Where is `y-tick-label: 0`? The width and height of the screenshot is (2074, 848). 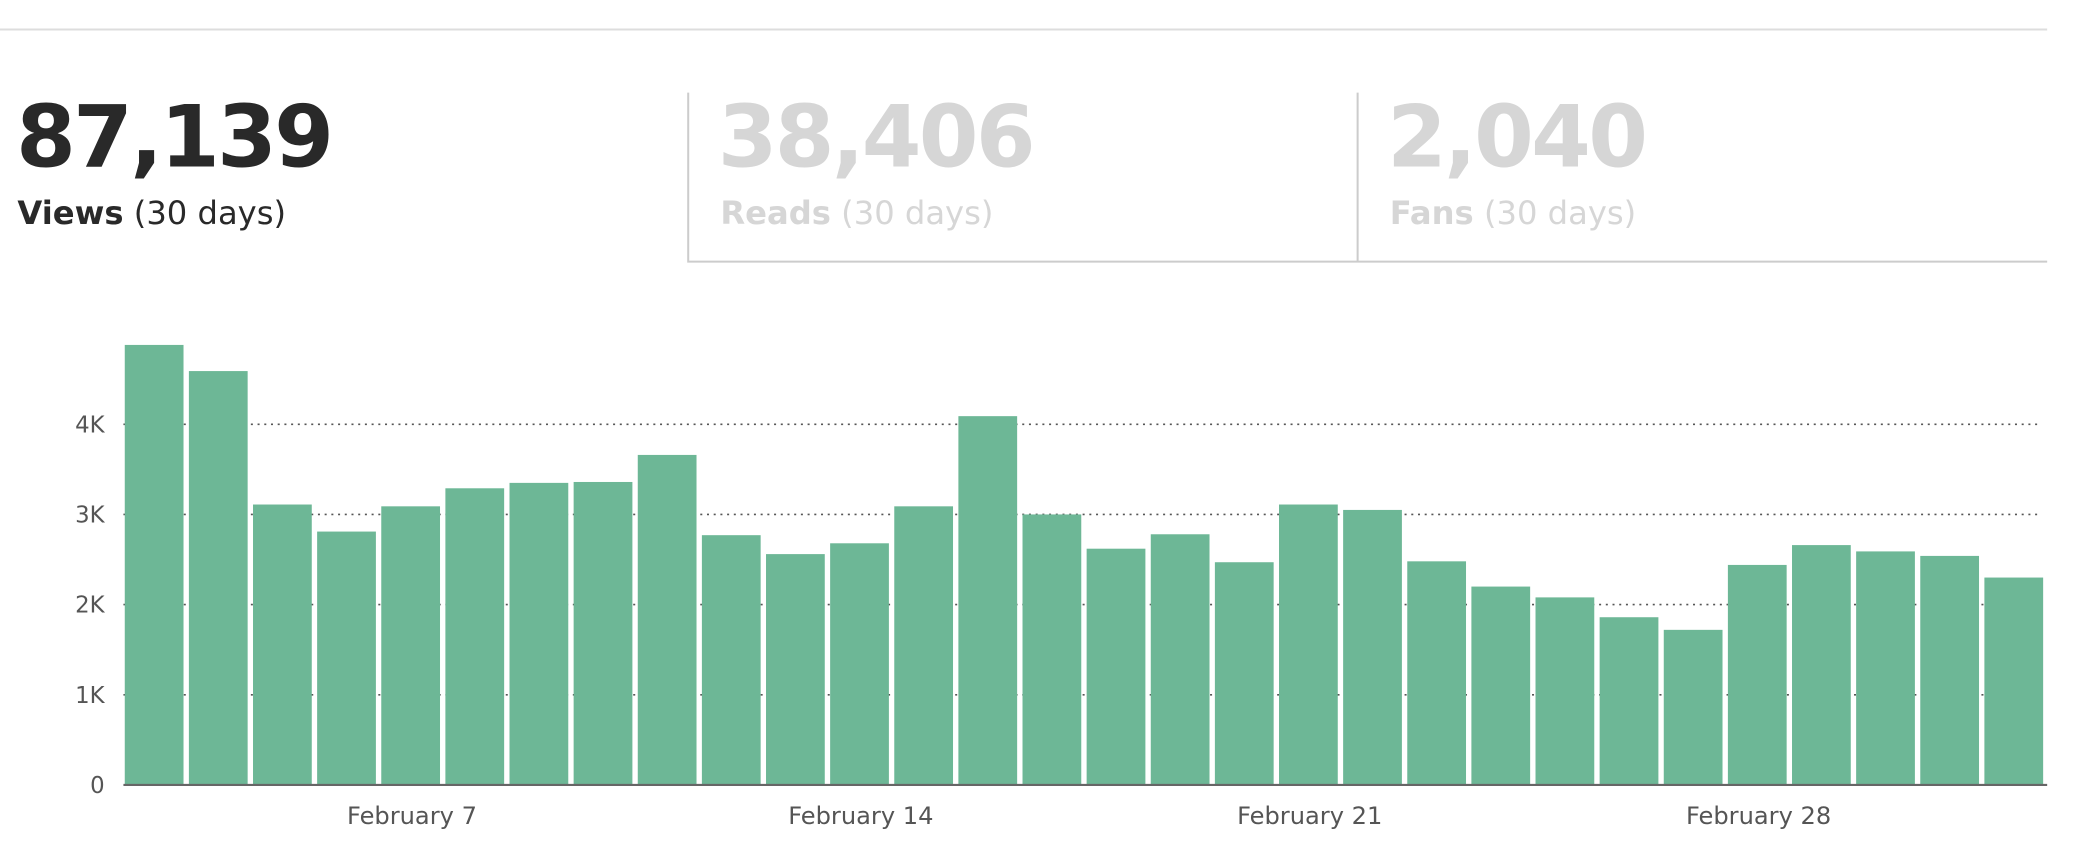
y-tick-label: 0 is located at coordinates (97, 786).